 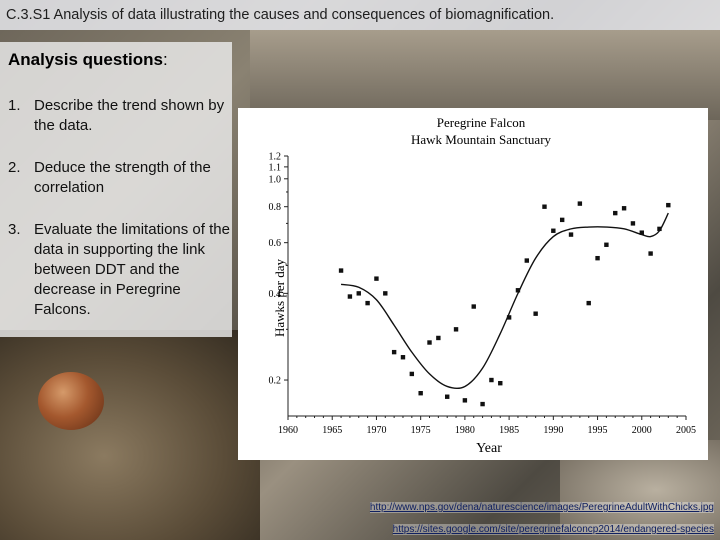 I want to click on question-text: Deduce the strength of the correlation, so click(x=122, y=177).